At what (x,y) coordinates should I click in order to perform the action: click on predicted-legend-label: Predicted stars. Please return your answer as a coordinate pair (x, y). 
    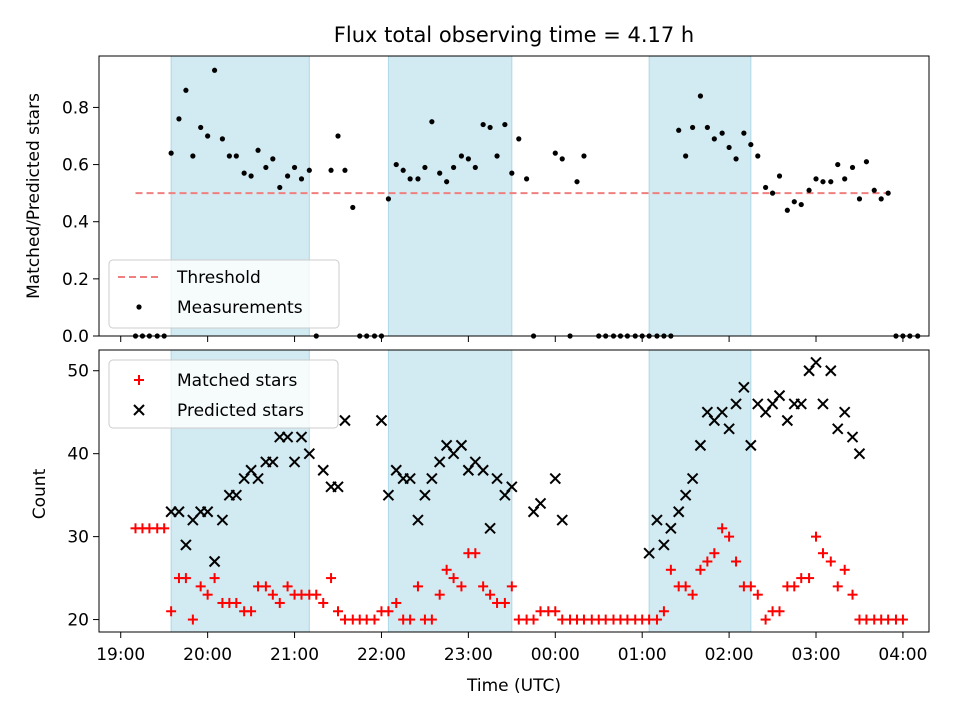
    Looking at the image, I should click on (240, 411).